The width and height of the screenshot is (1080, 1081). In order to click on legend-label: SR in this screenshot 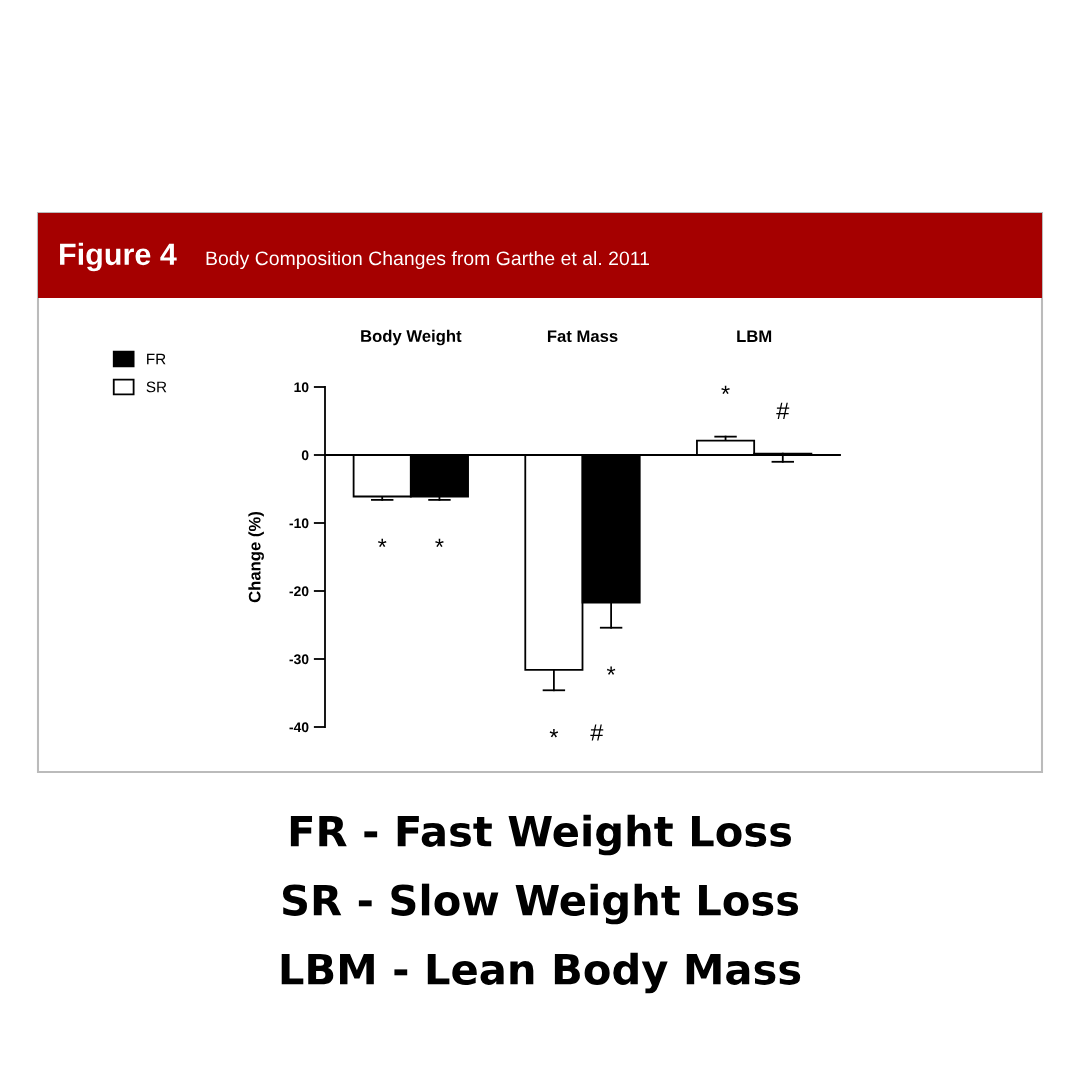, I will do `click(156, 387)`.